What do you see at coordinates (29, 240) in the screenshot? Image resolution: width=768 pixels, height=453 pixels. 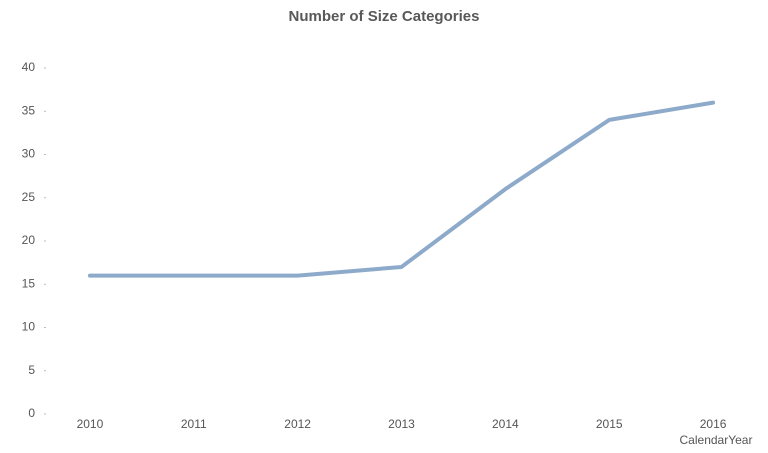 I see `y-tick-label: 20` at bounding box center [29, 240].